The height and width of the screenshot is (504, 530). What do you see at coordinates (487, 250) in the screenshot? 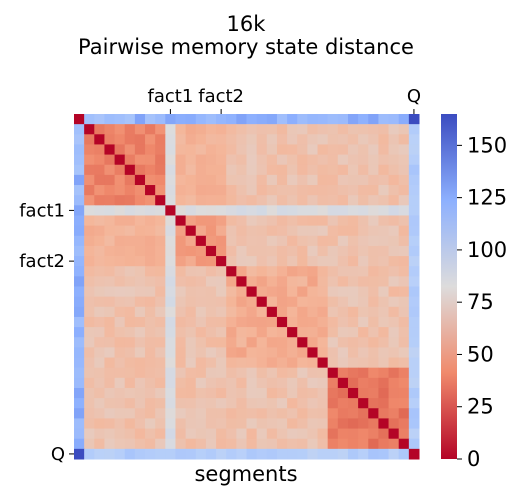
I see `colorbar-tick-label: 100` at bounding box center [487, 250].